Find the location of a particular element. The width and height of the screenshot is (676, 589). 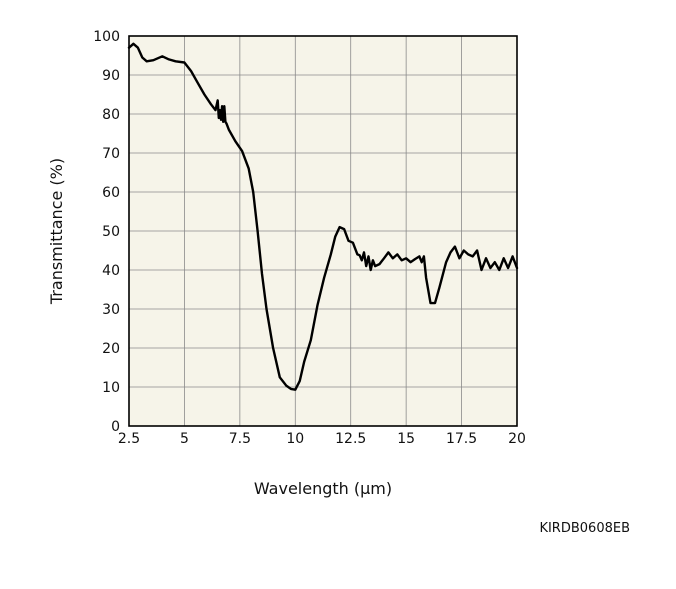

y-tick-label: 80 is located at coordinates (111, 115).